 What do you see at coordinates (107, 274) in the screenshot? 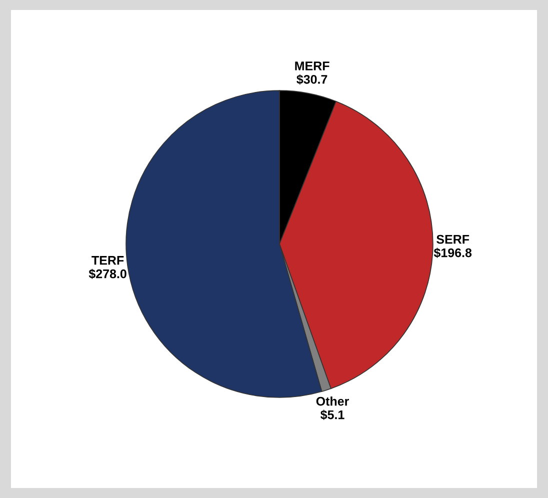
I see `data-label: $278.0` at bounding box center [107, 274].